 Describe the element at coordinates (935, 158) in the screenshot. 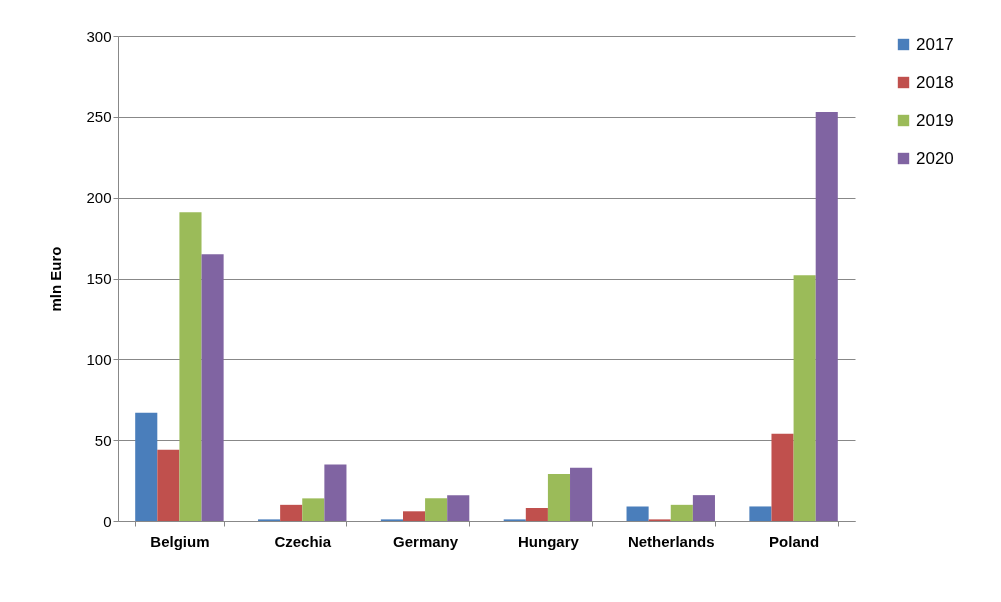

I see `legend-label: 2020` at that location.